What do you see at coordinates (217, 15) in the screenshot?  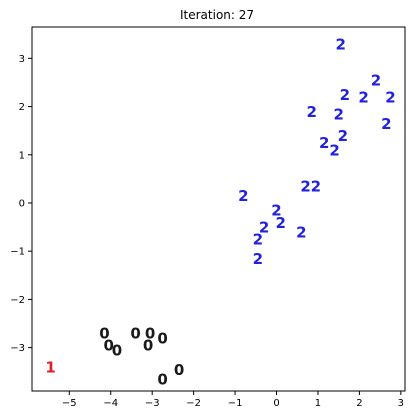 I see `chart-title: Iteration: 27` at bounding box center [217, 15].